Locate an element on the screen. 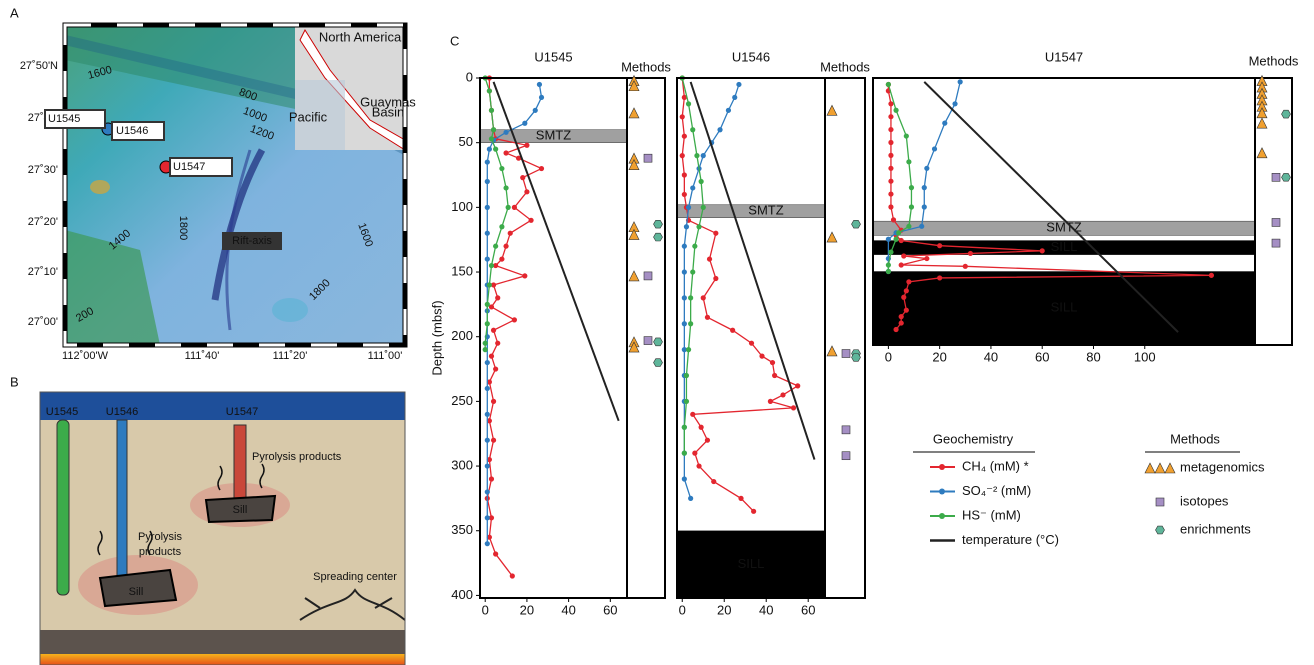  y-tick-label: 100 is located at coordinates (462, 206).